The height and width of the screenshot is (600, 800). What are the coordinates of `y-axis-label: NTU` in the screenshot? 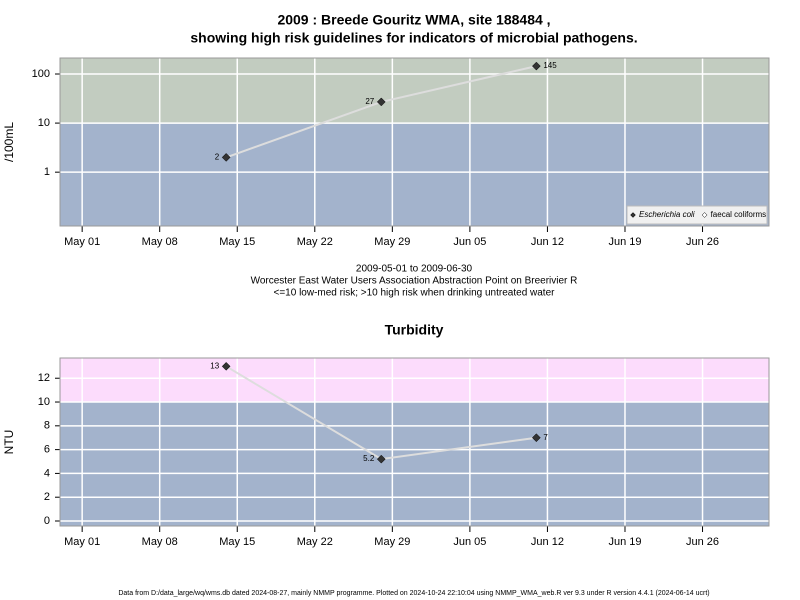 It's located at (9, 442).